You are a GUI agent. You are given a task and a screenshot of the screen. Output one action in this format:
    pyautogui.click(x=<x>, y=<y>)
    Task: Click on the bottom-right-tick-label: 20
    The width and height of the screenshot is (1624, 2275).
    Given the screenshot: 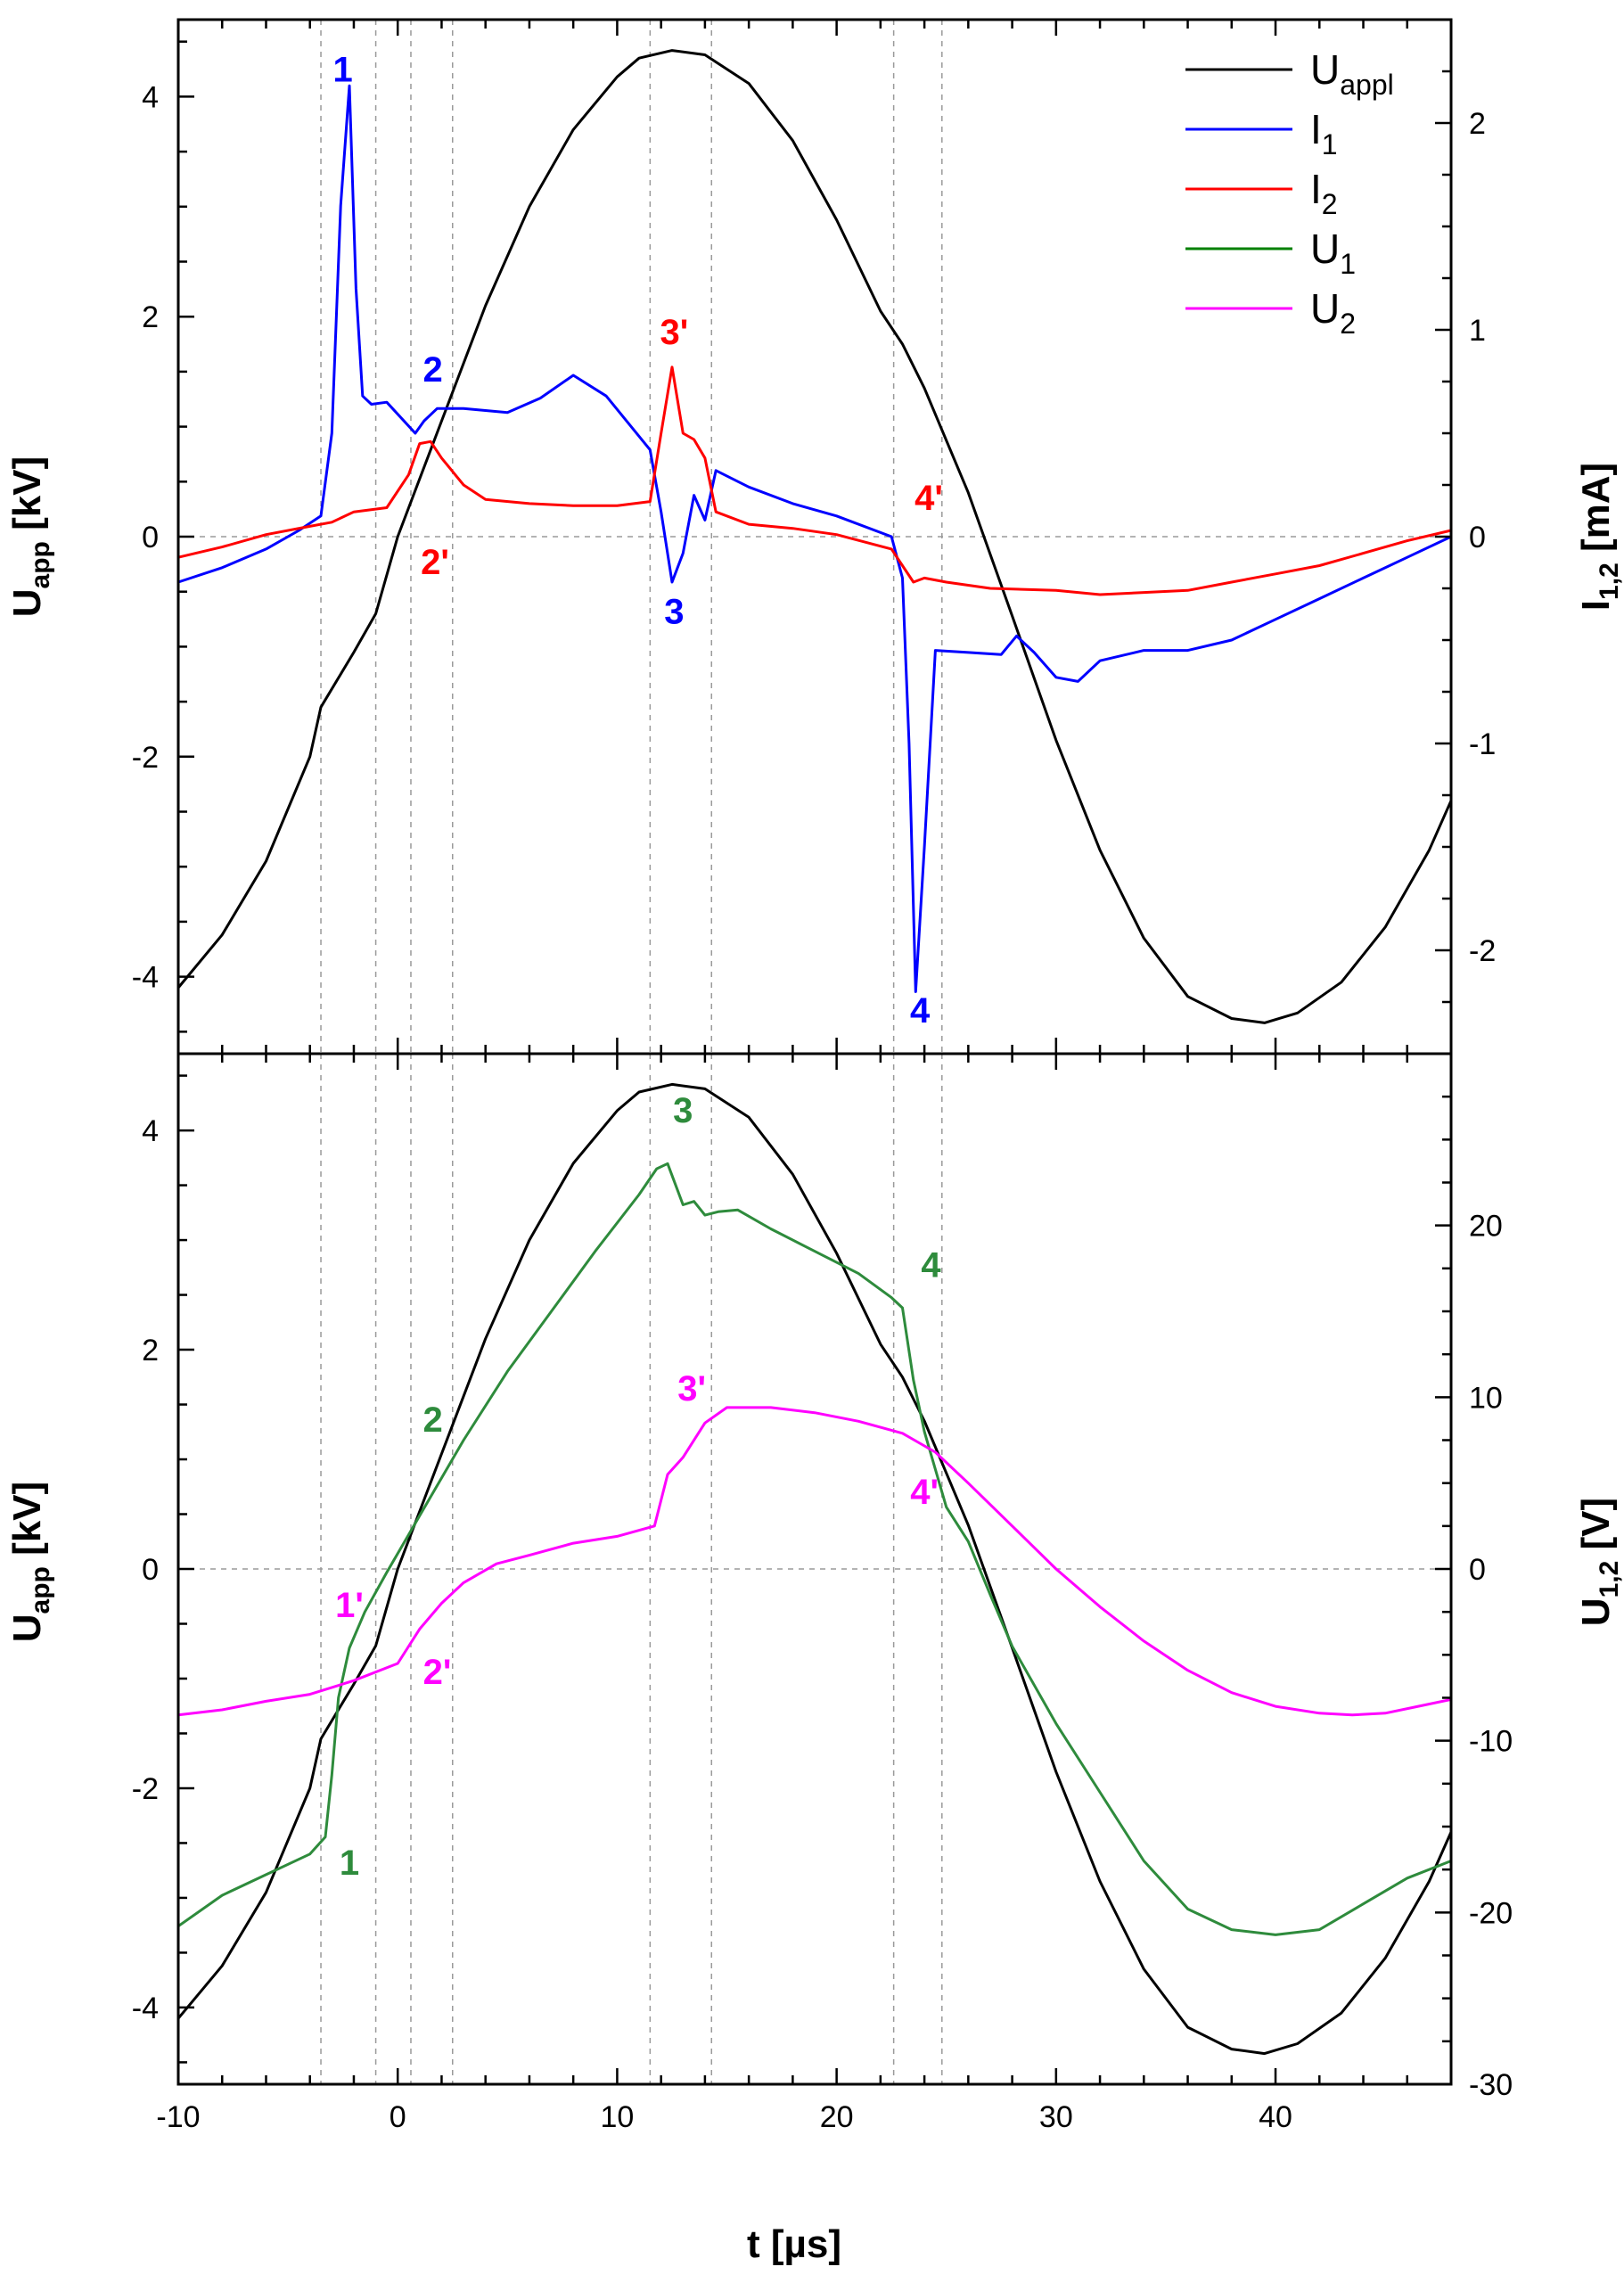 What is the action you would take?
    pyautogui.click(x=1486, y=1227)
    